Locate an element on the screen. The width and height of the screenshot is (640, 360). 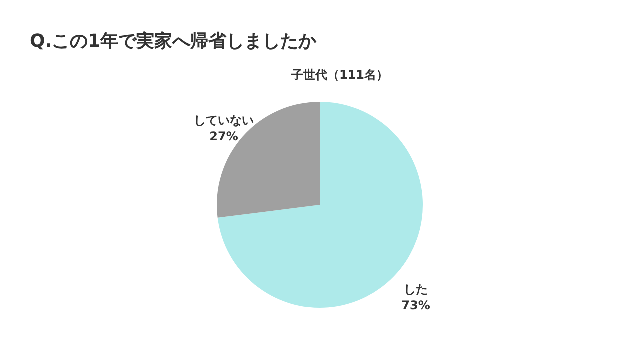
slice-label: していない is located at coordinates (224, 120).